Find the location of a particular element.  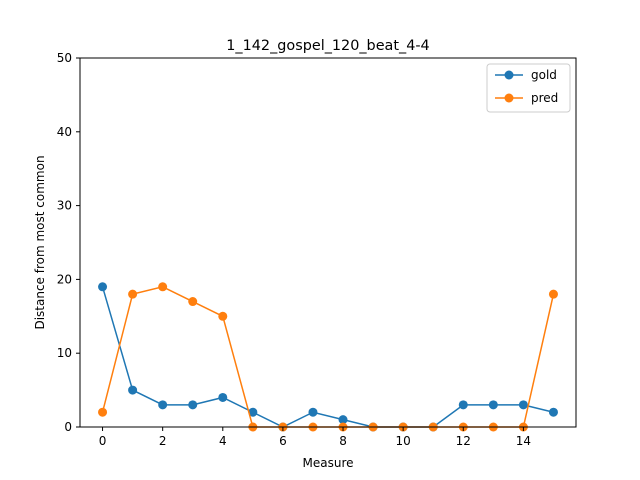

x-tick-label: 2 is located at coordinates (163, 441).